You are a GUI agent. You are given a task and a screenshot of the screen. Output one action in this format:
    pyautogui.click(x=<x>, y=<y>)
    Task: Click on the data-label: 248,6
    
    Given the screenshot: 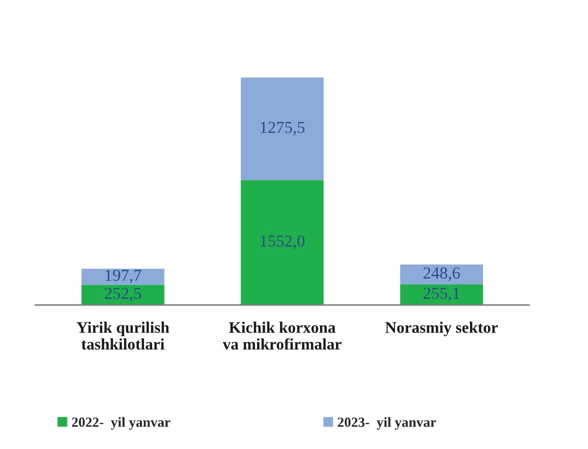 What is the action you would take?
    pyautogui.click(x=442, y=274)
    